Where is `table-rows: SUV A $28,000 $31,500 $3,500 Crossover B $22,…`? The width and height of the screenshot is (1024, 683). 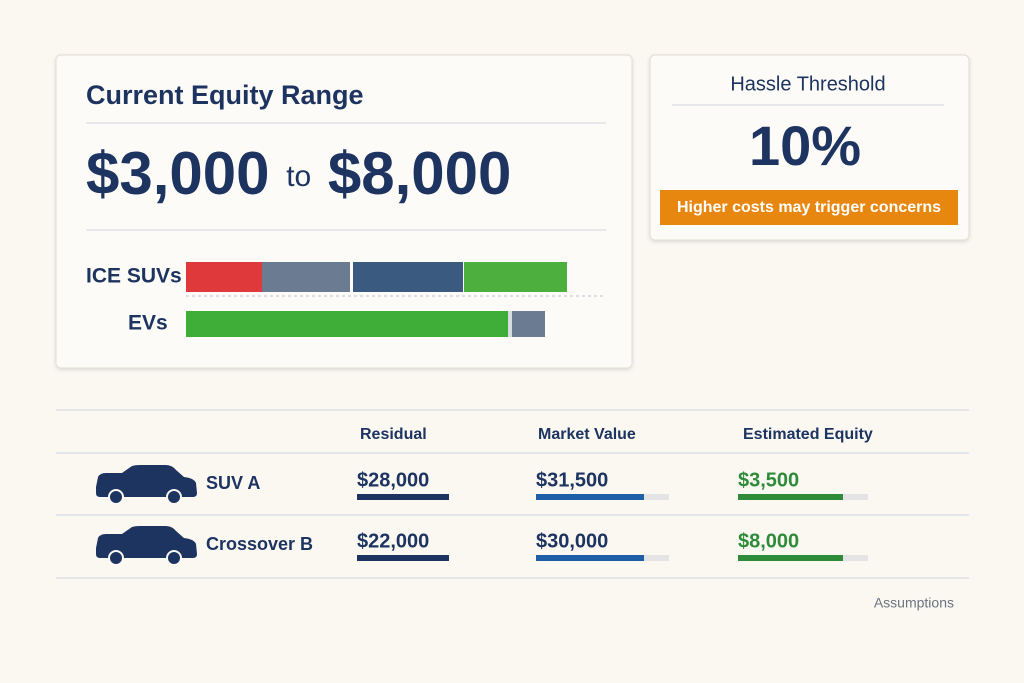
table-rows: SUV A $28,000 $31,500 $3,500 Crossover B $22,… is located at coordinates (482, 515).